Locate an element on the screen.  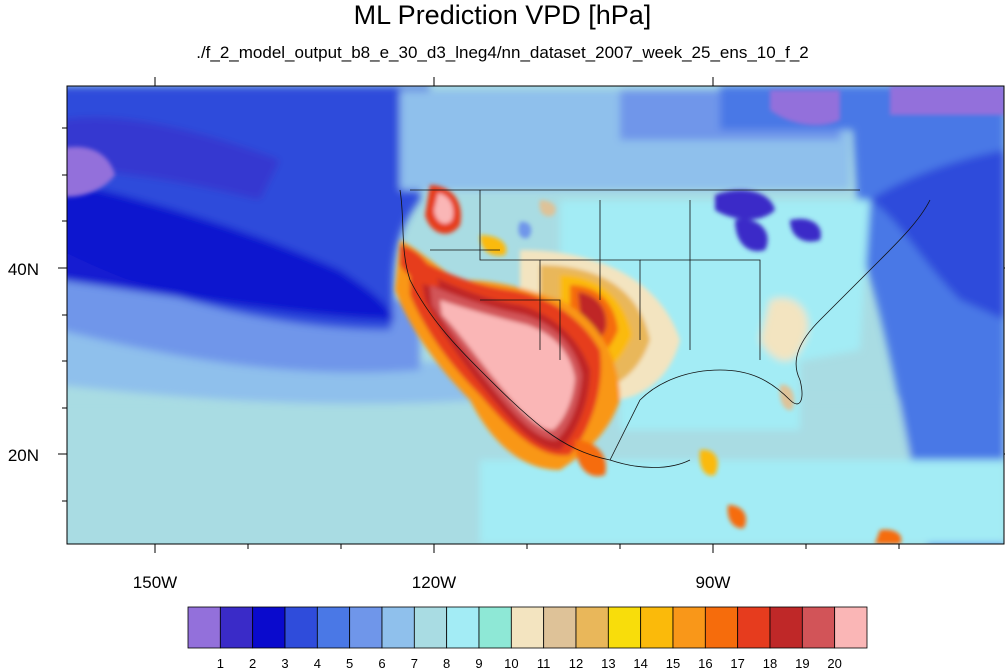
colorbar-label-6: 6 is located at coordinates (381, 663).